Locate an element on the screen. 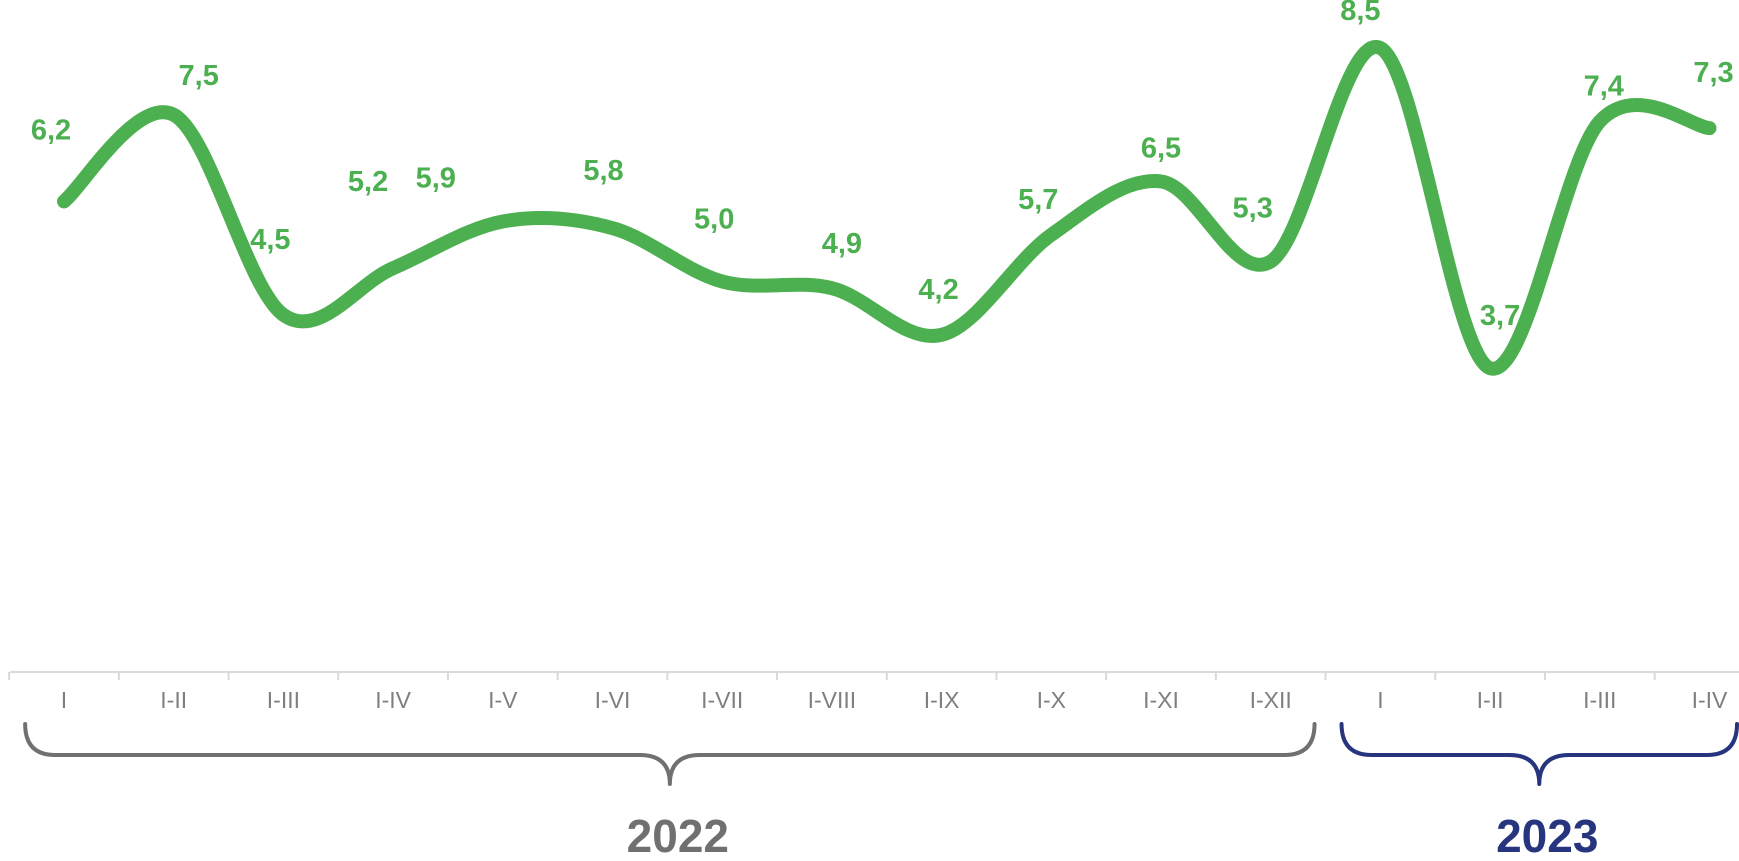 The height and width of the screenshot is (861, 1739). x-tick-label: I-V is located at coordinates (503, 700).